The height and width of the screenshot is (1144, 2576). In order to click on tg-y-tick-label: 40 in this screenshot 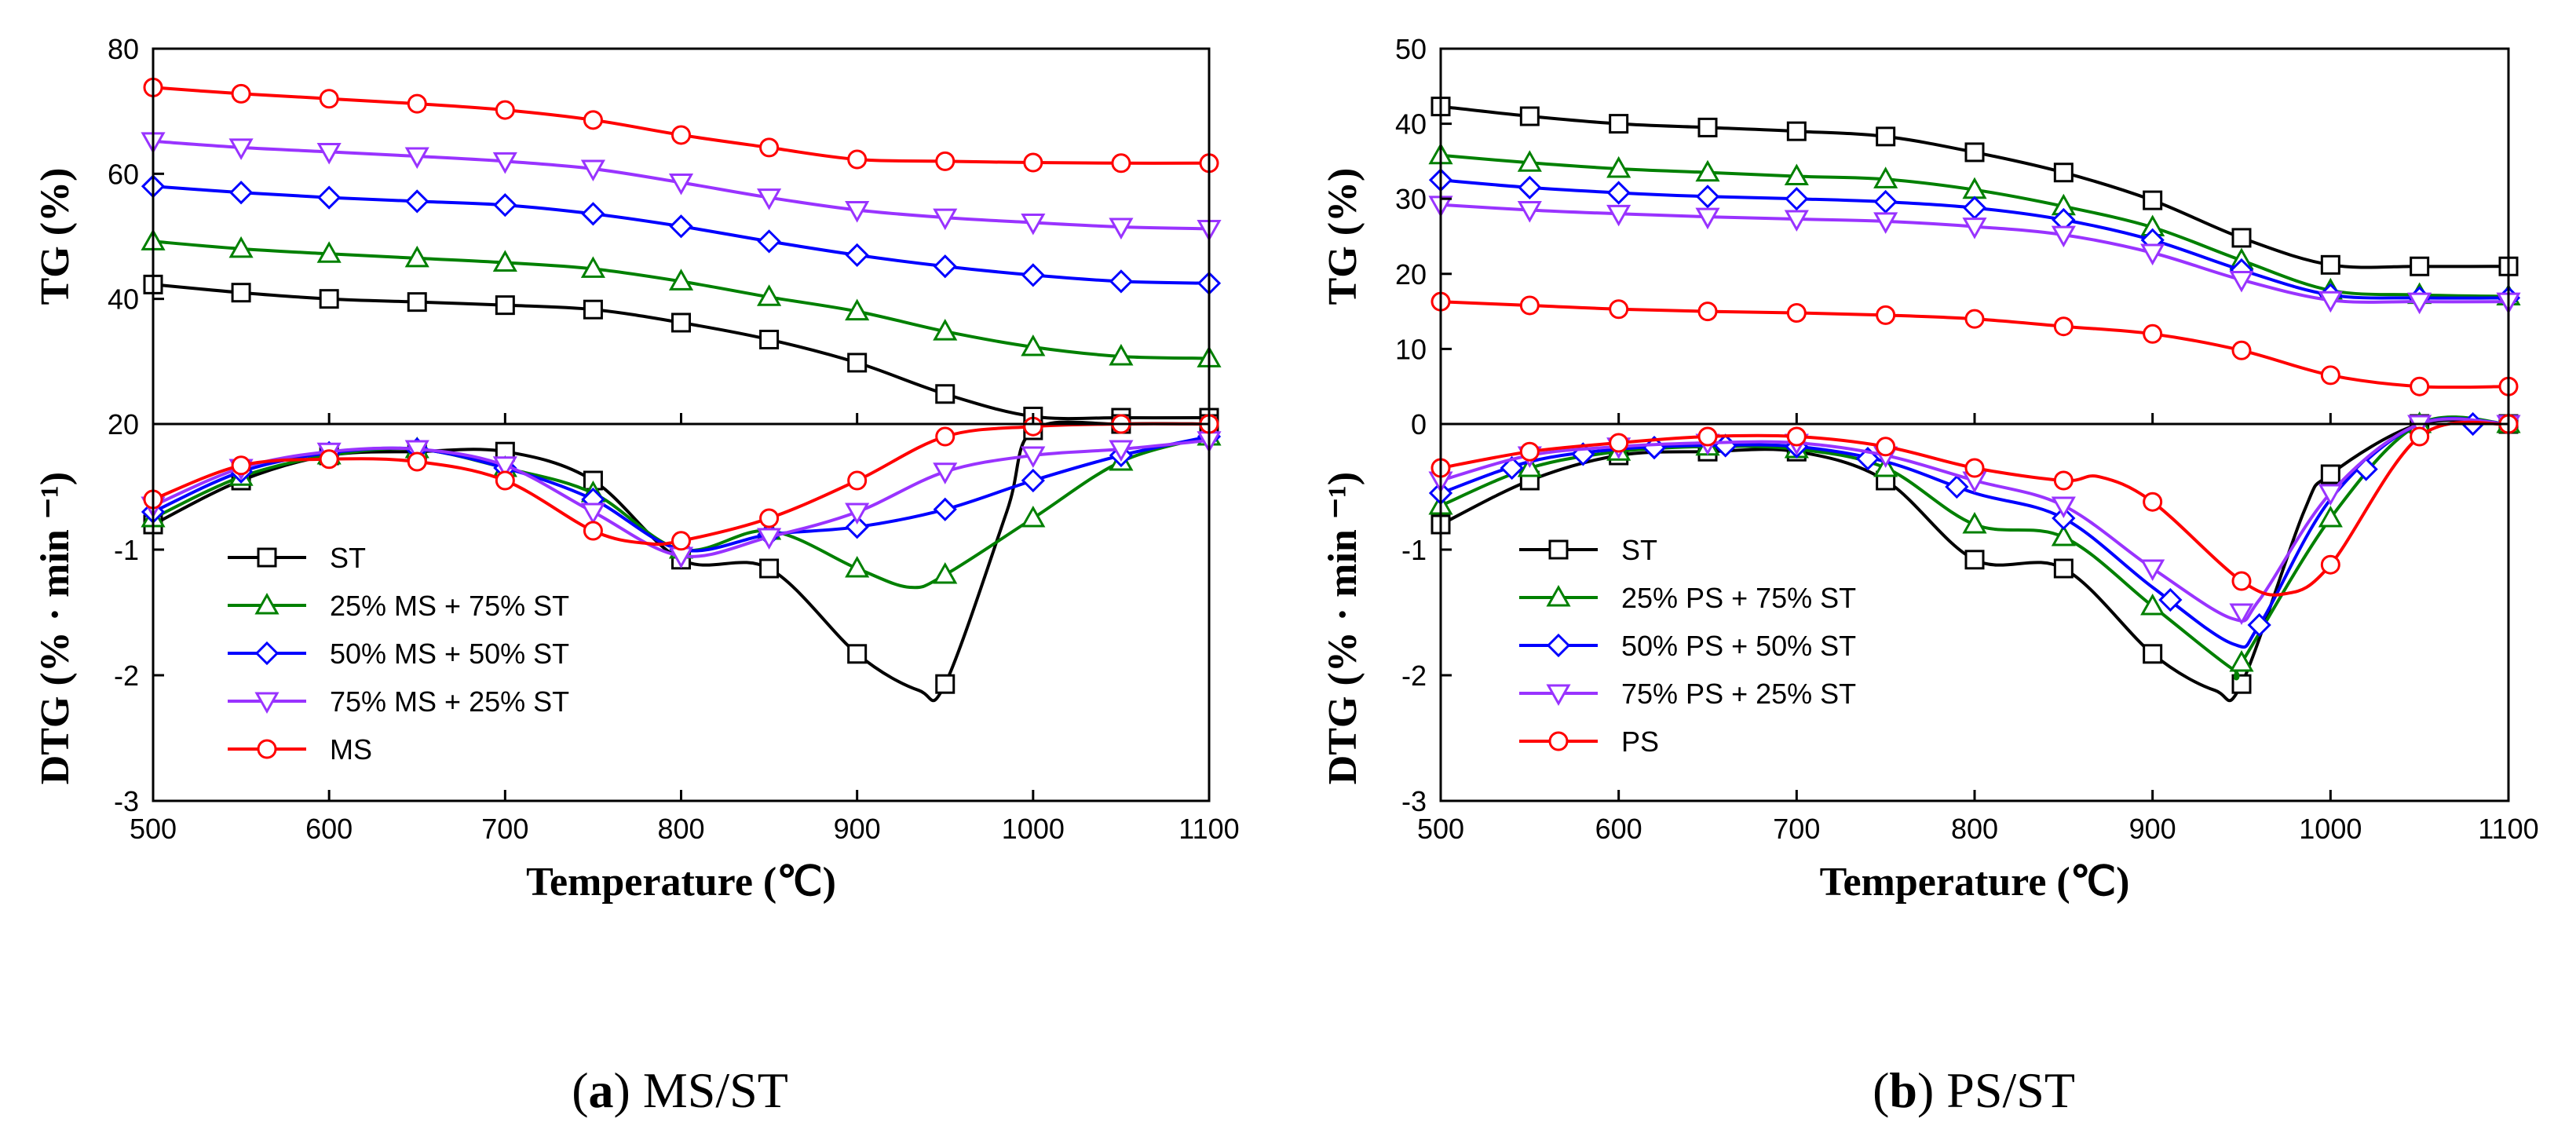, I will do `click(124, 299)`.